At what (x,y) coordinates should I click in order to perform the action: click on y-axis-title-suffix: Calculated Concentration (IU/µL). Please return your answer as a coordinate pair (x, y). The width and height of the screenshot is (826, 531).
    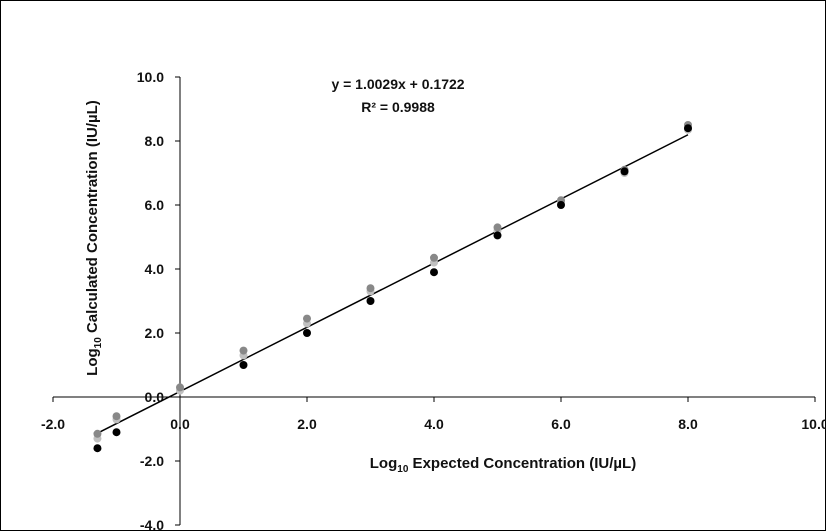
    Looking at the image, I should click on (92, 218).